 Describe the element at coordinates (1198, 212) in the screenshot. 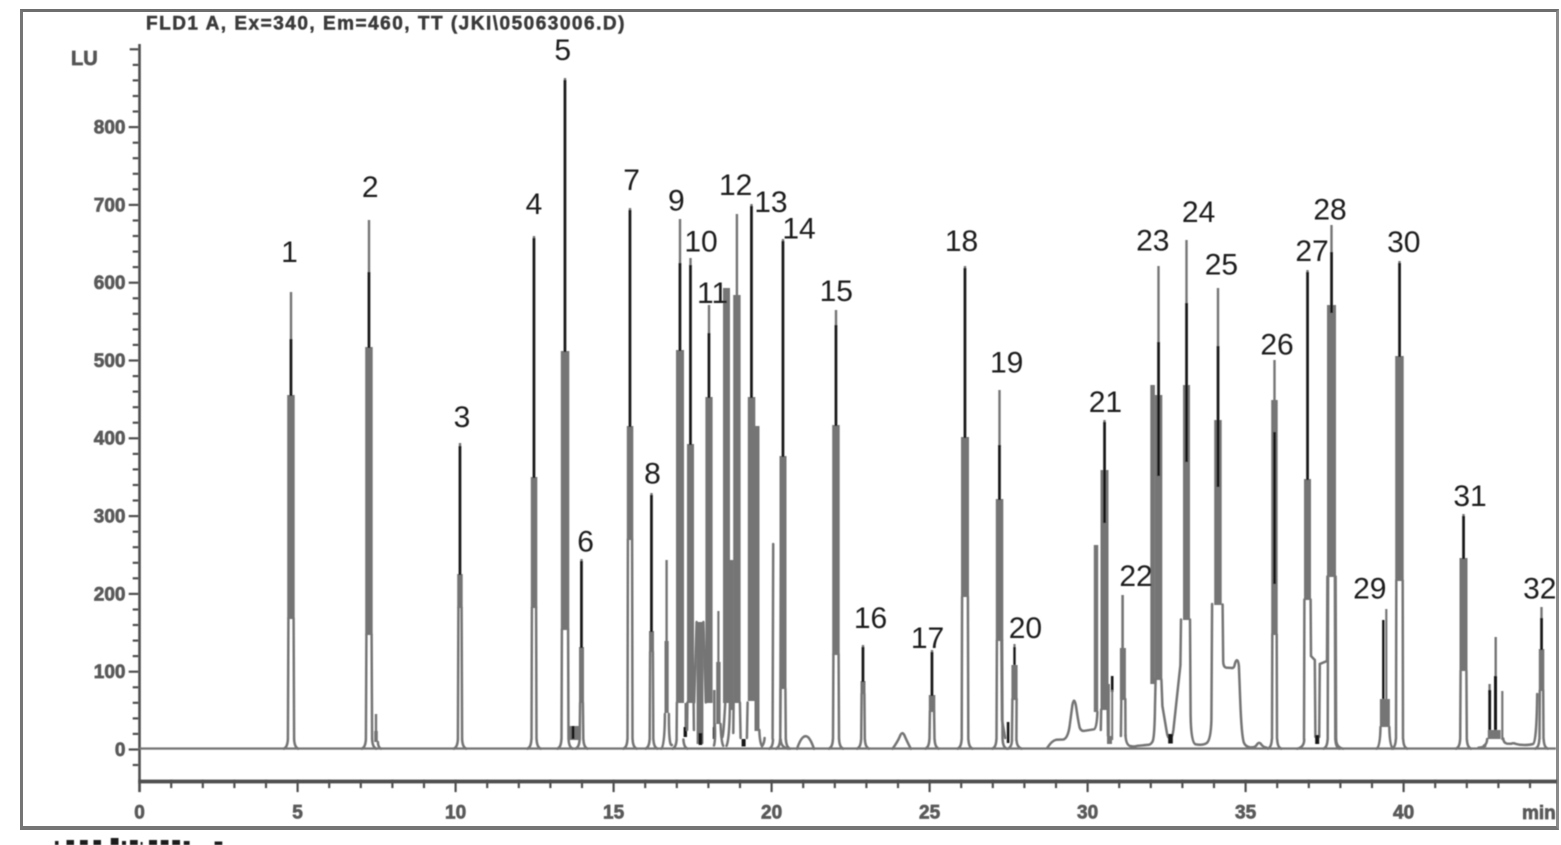

I see `svg-text: 24` at that location.